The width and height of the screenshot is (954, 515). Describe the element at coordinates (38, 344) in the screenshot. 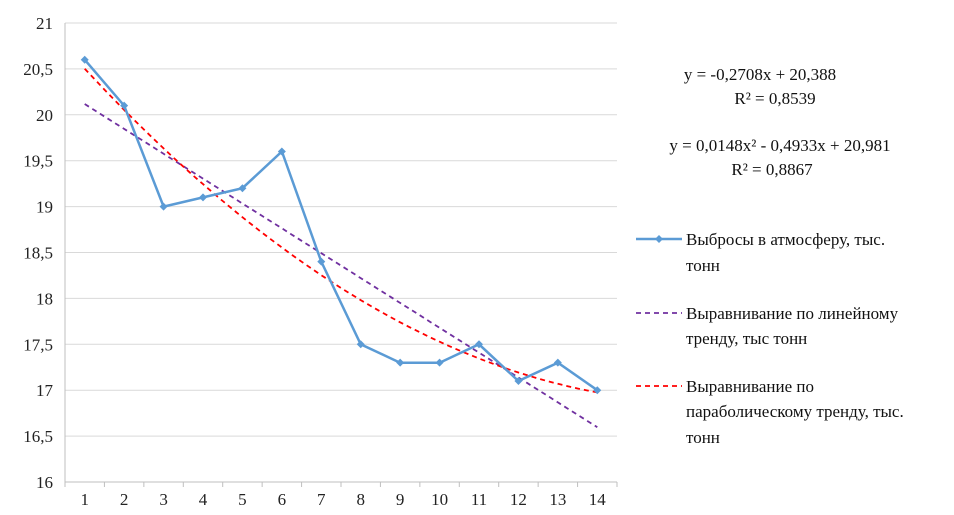

I see `y-tick-label: 17,5` at that location.